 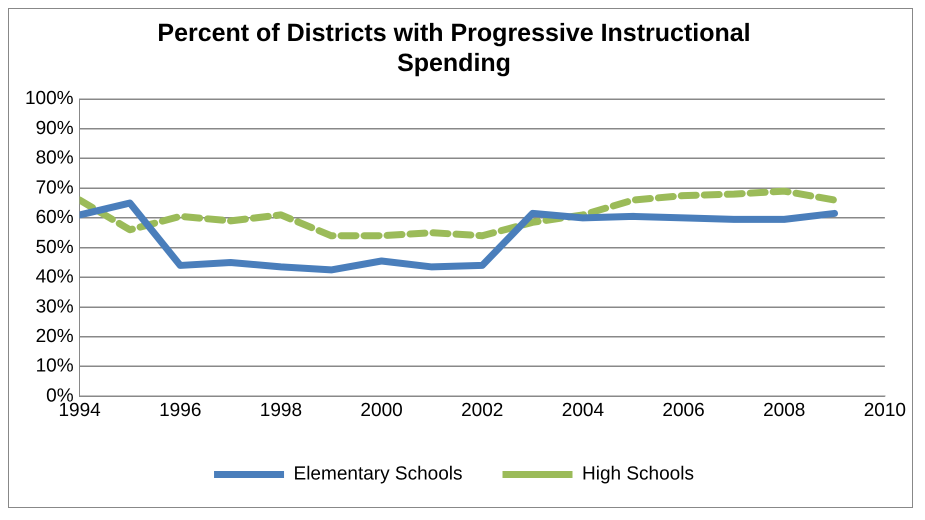 I want to click on y-tick-label: 90%, so click(x=55, y=128).